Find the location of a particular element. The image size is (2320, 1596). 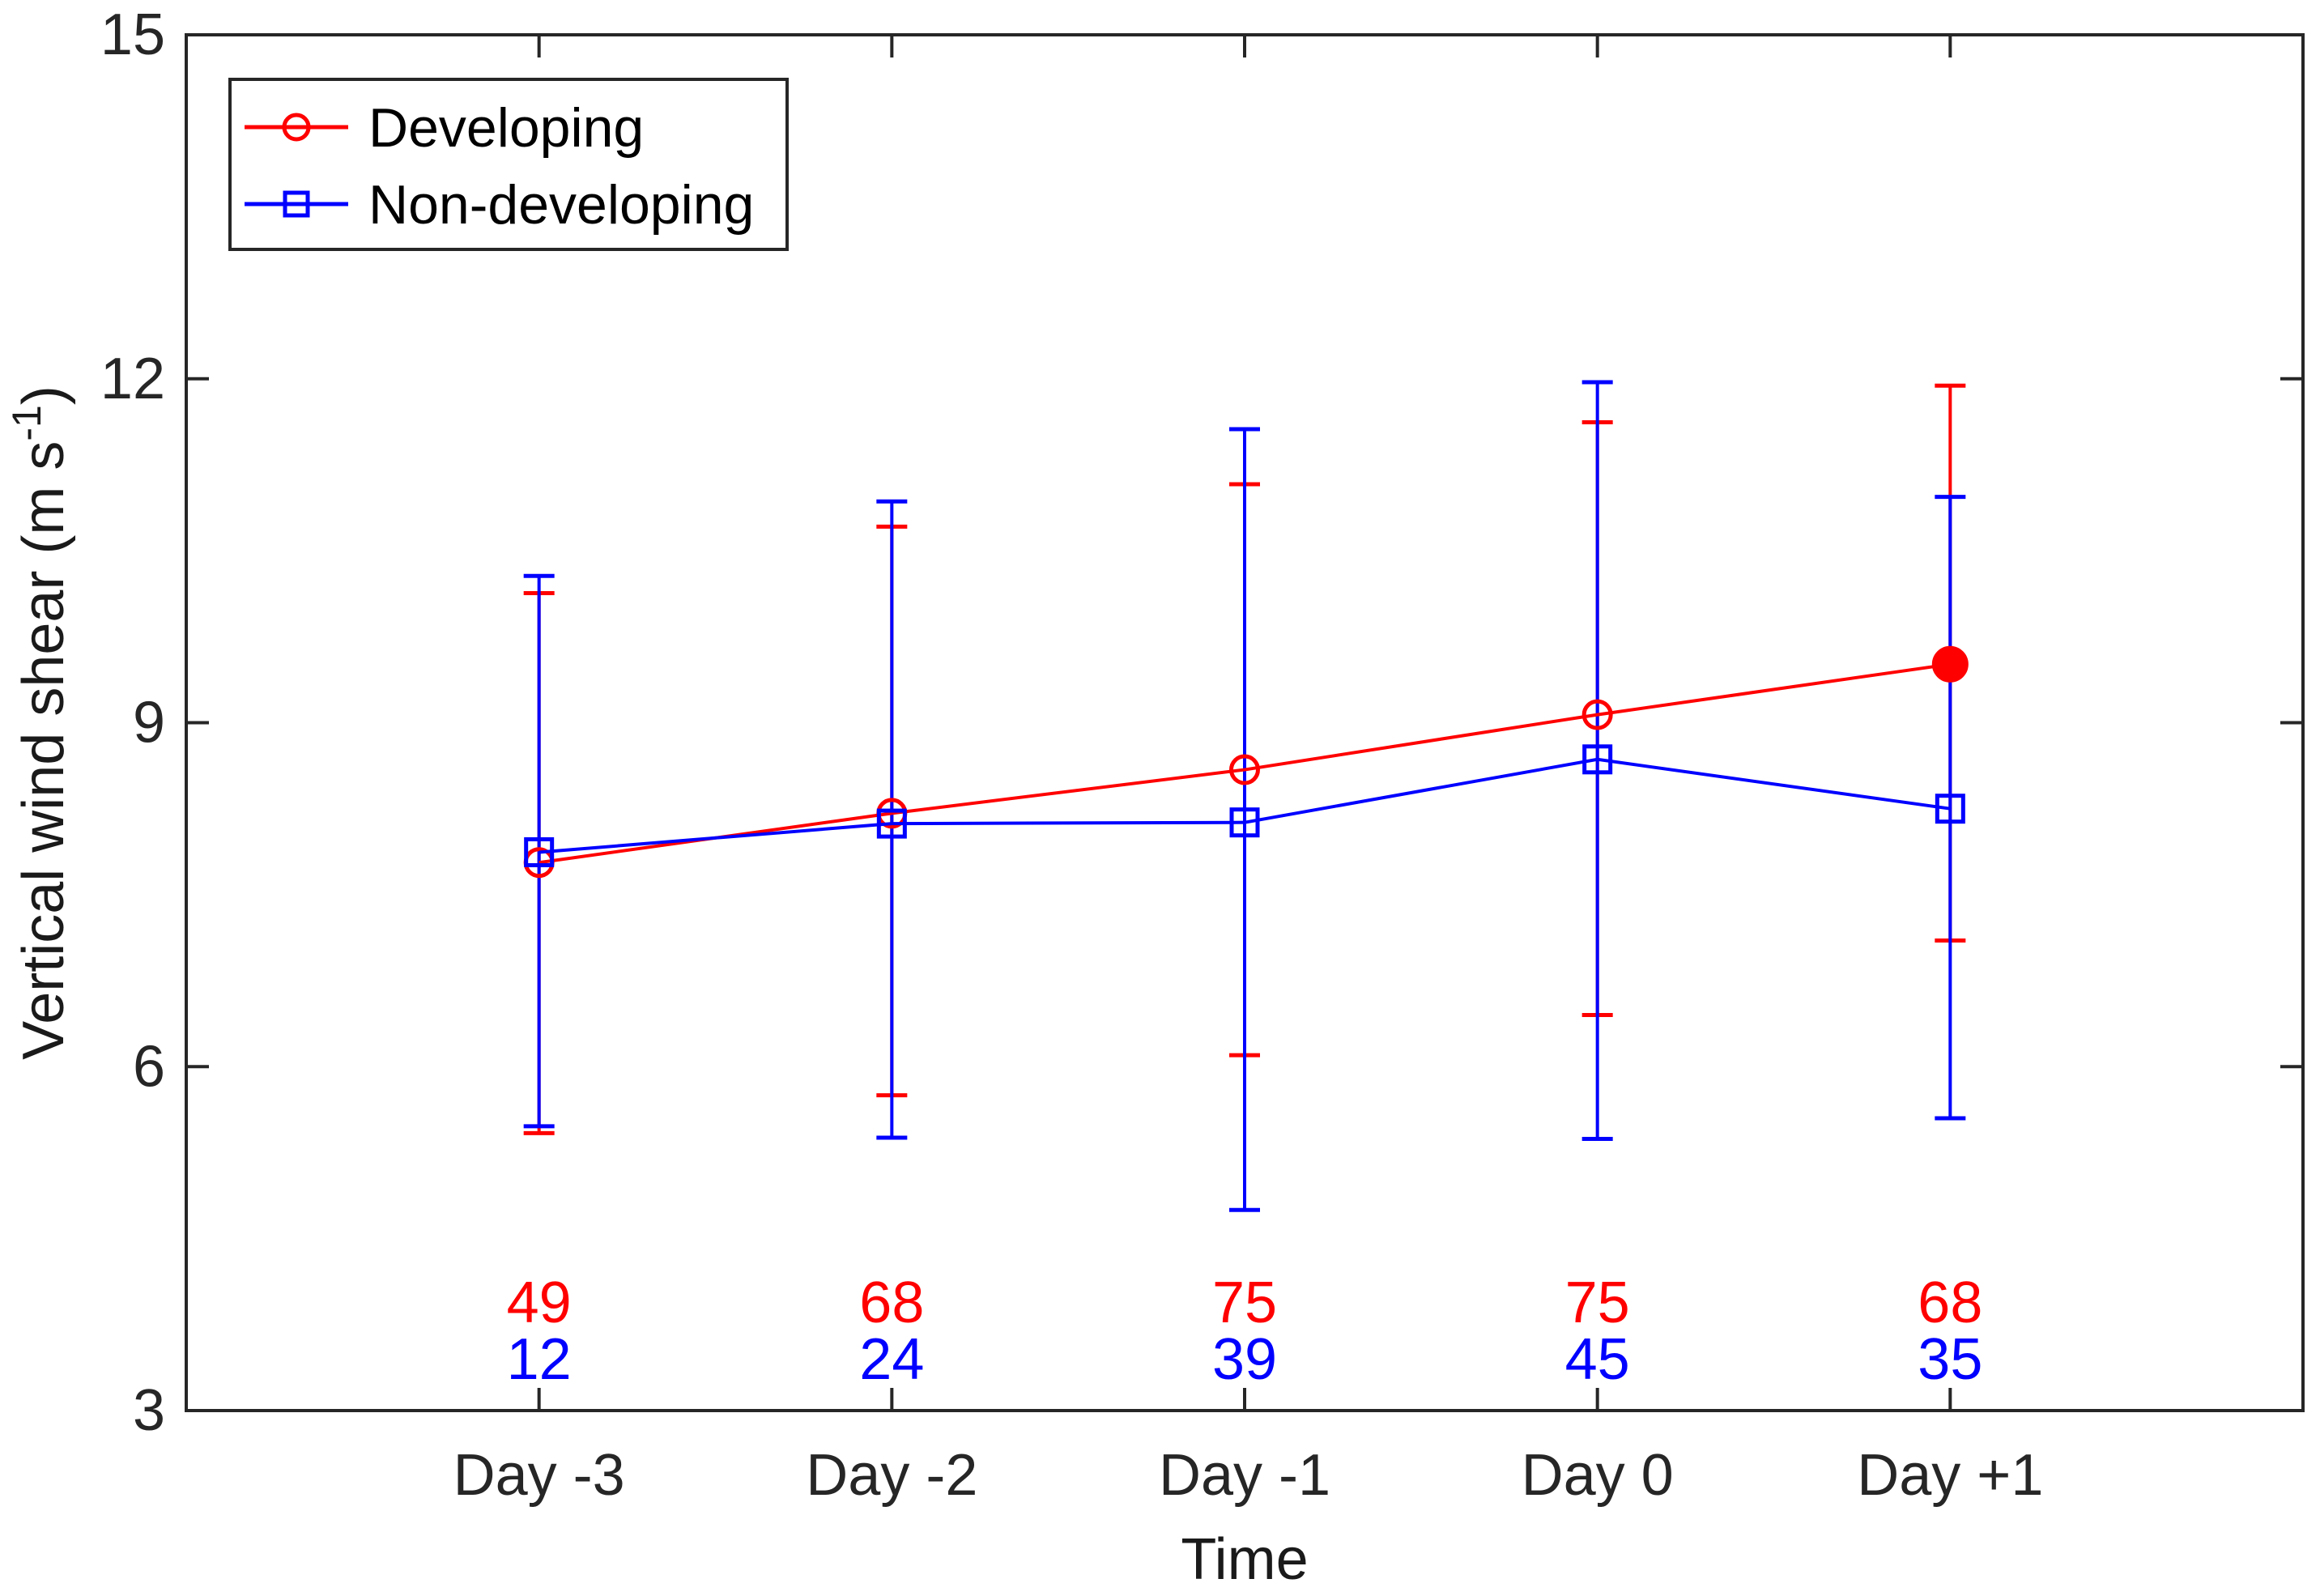

y-tick-label: 15 is located at coordinates (132, 34).